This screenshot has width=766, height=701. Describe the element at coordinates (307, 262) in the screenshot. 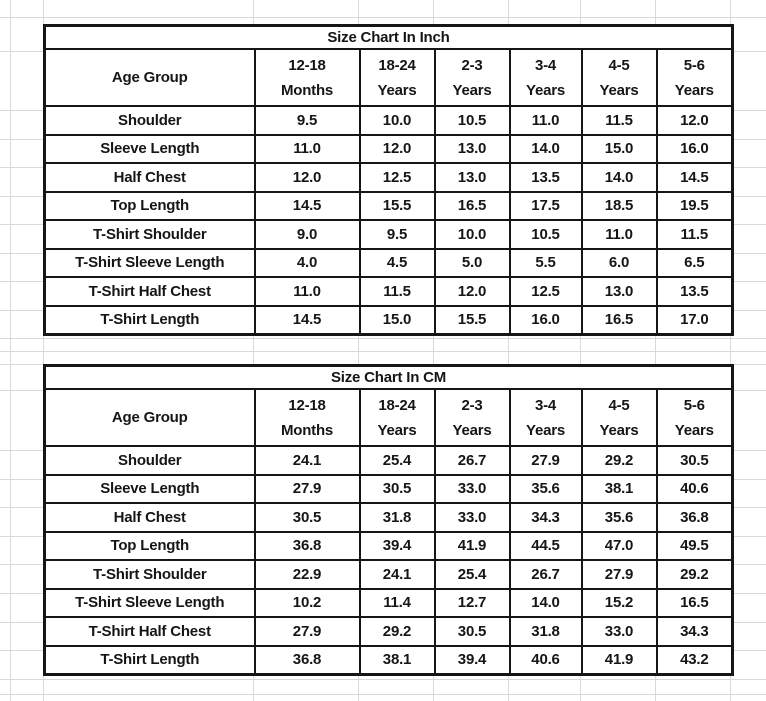

I see `value-cell: 4.0` at that location.